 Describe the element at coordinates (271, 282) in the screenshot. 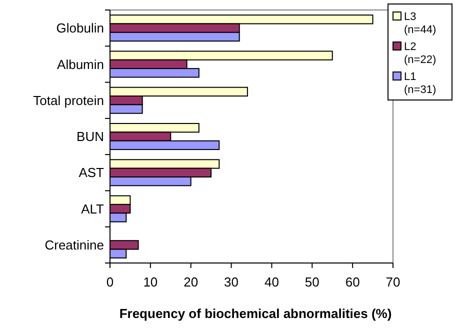

I see `x-tick-label: 40` at that location.